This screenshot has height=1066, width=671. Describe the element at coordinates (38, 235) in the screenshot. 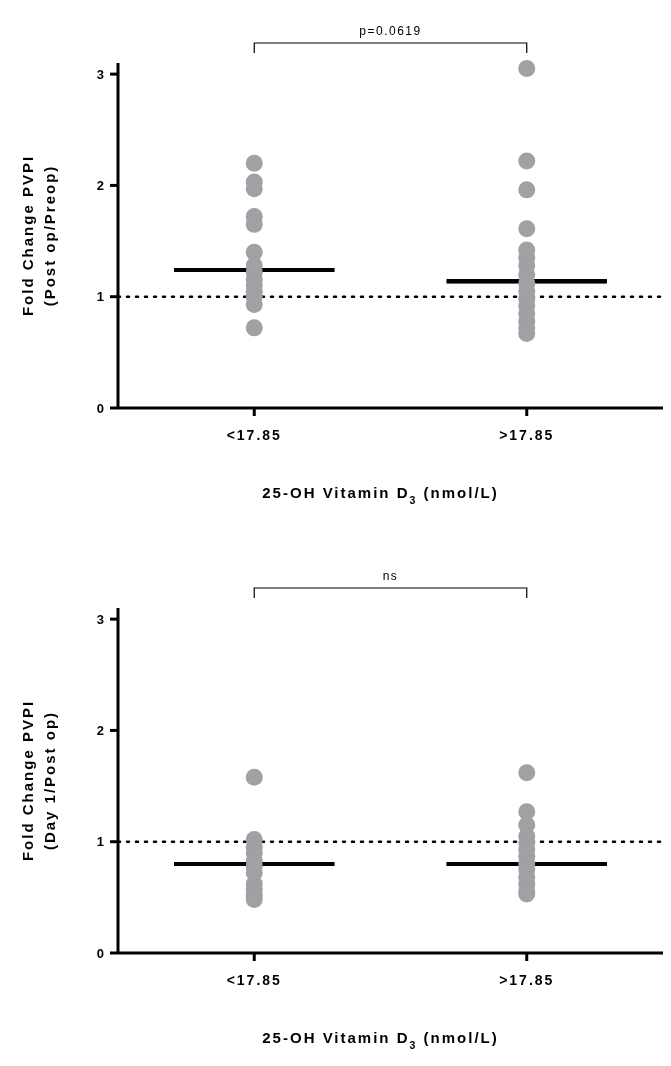

I see `y-axis-title: Fold Change PVPI (Post op/Preop)` at that location.